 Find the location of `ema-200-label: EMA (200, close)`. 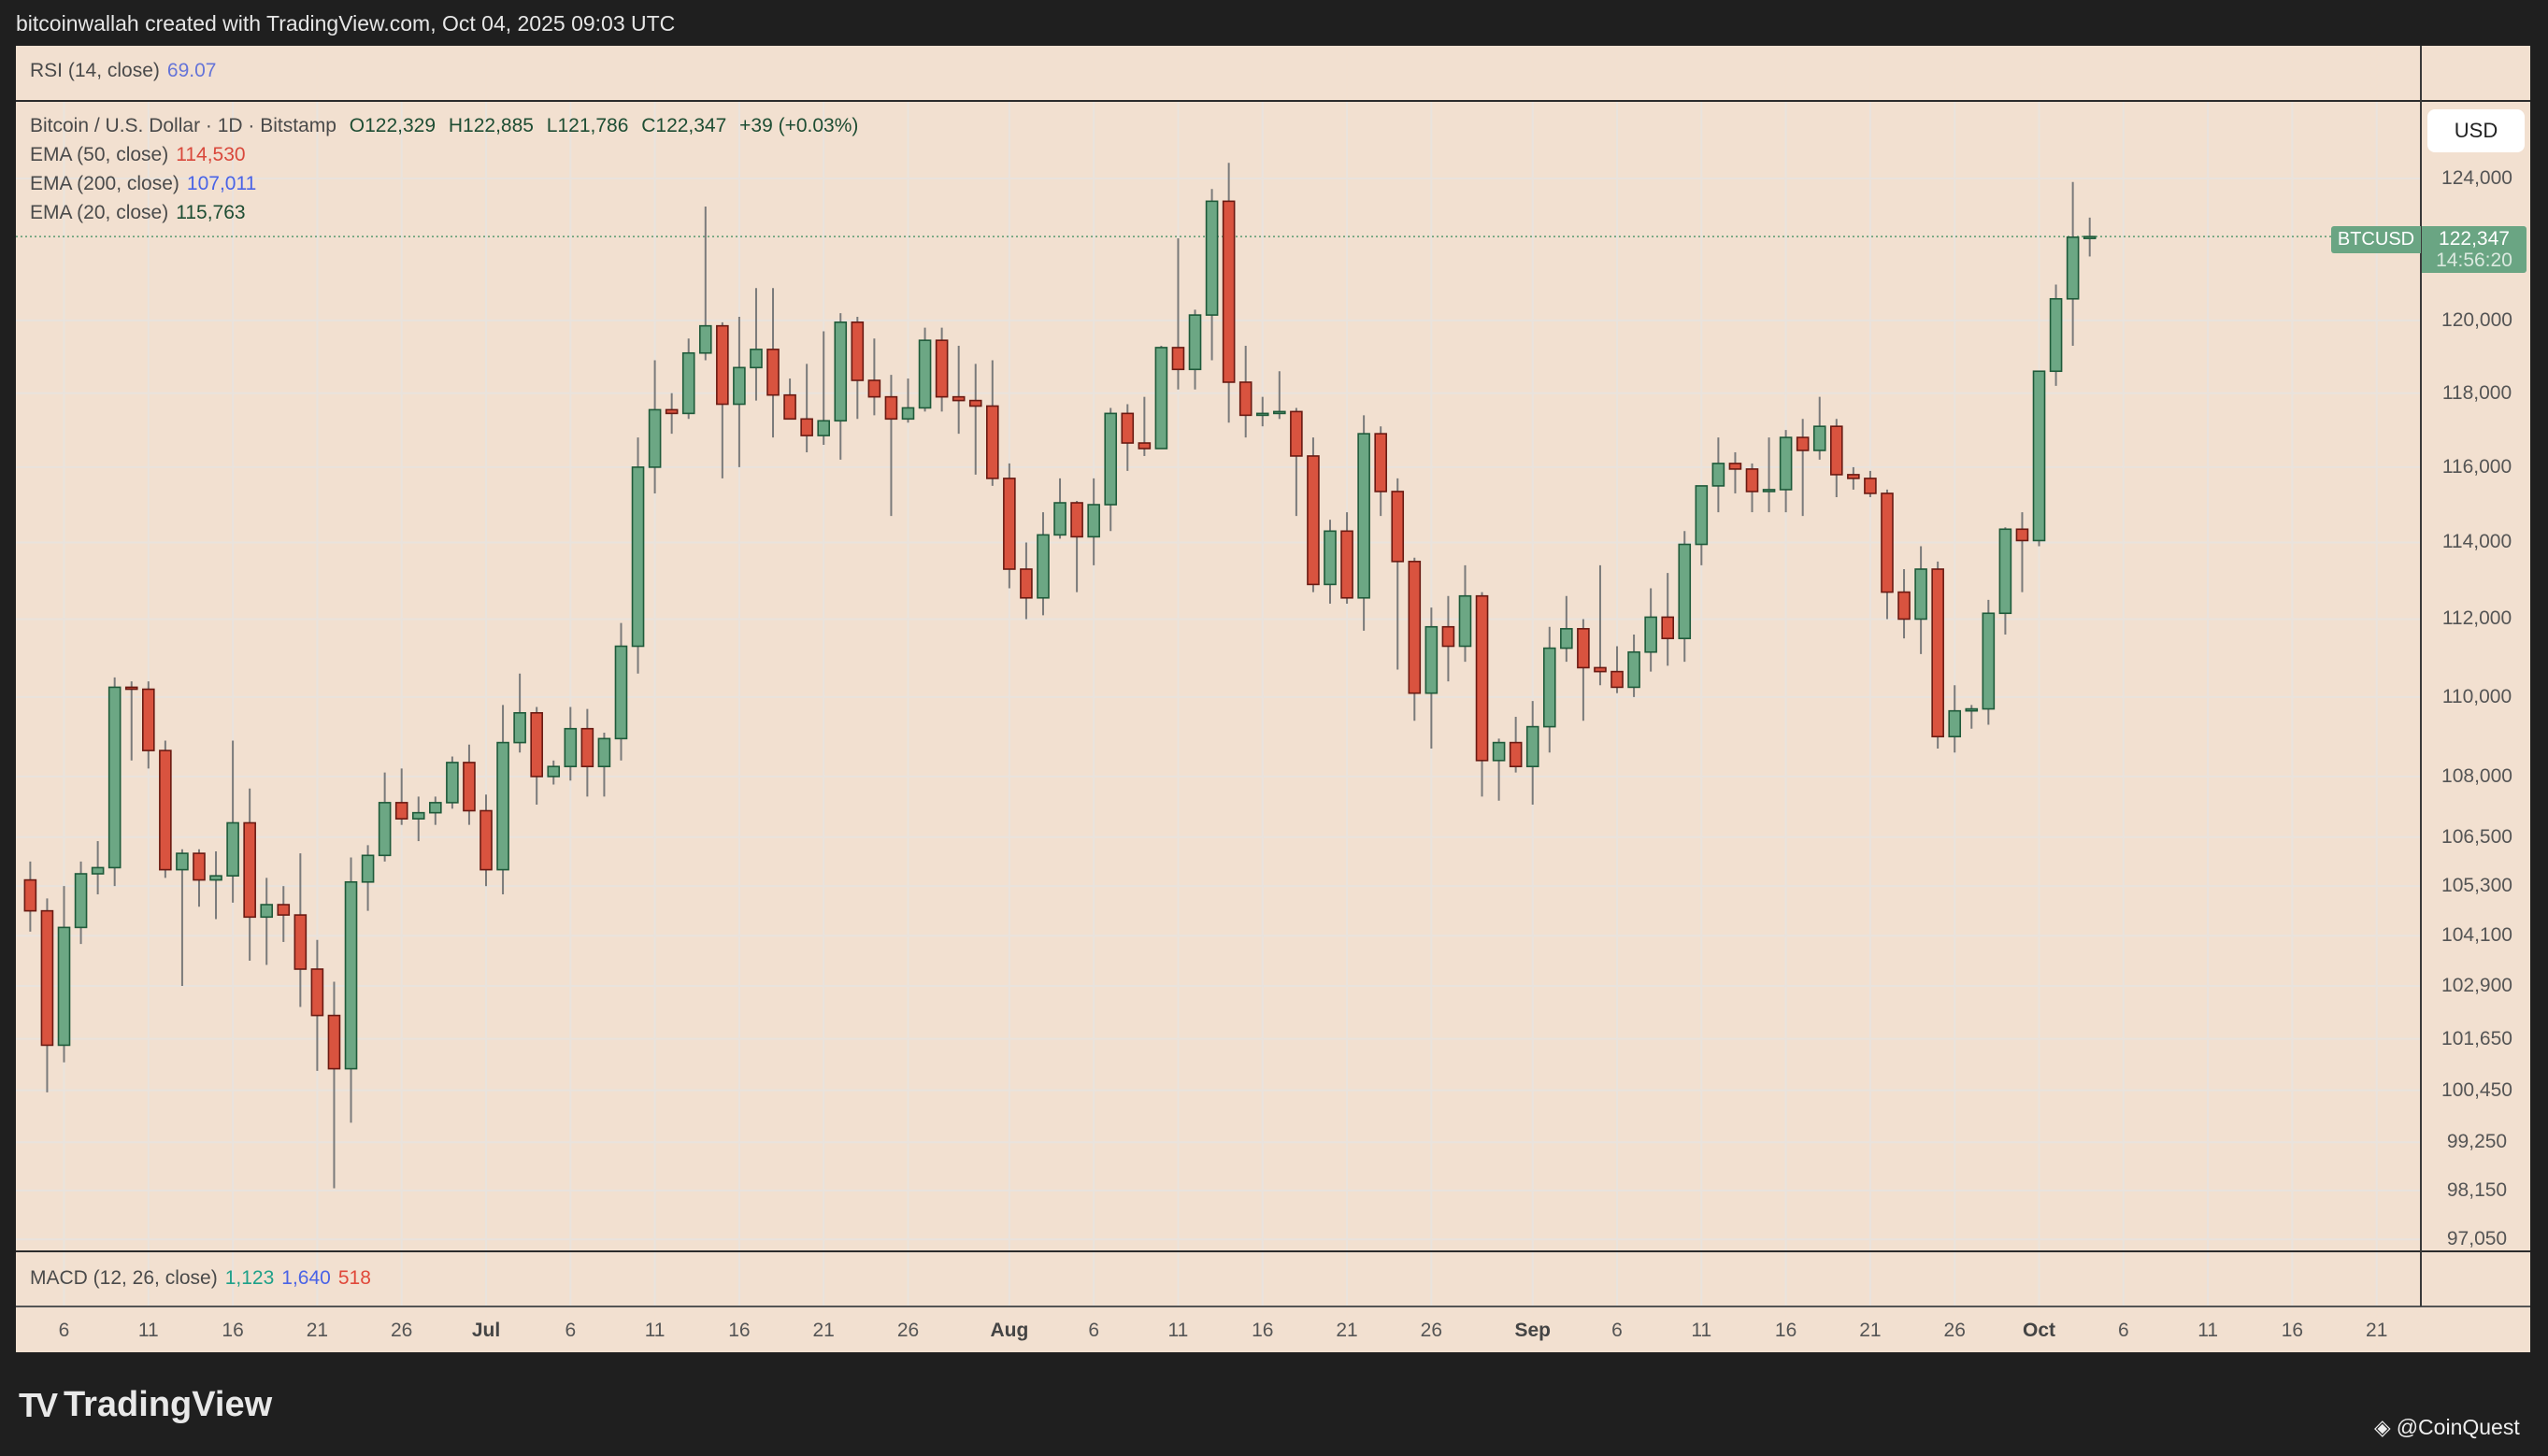

ema-200-label: EMA (200, close) is located at coordinates (104, 183).